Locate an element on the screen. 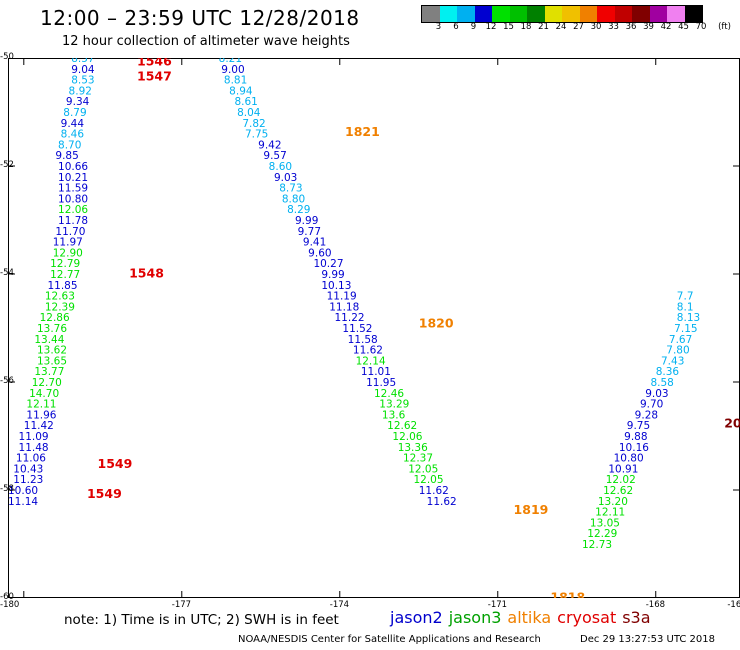  color-scale-label: 27 is located at coordinates (578, 27).